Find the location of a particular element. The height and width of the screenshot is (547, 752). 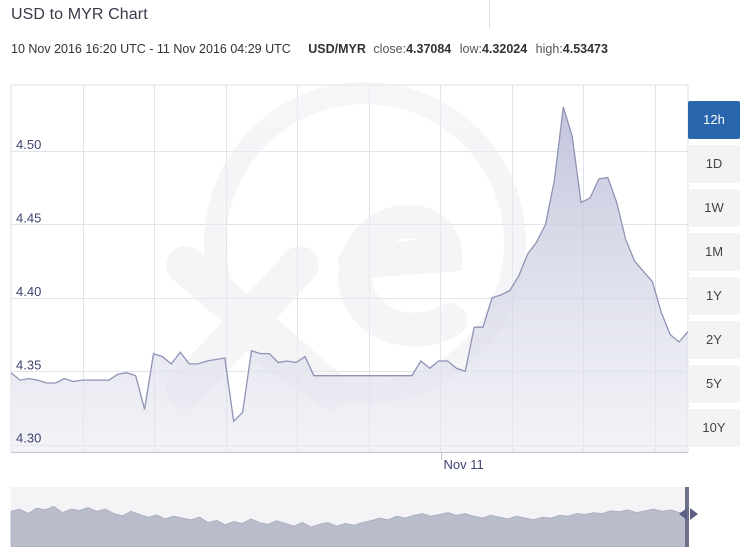

period-button-12h: 12h is located at coordinates (714, 120).